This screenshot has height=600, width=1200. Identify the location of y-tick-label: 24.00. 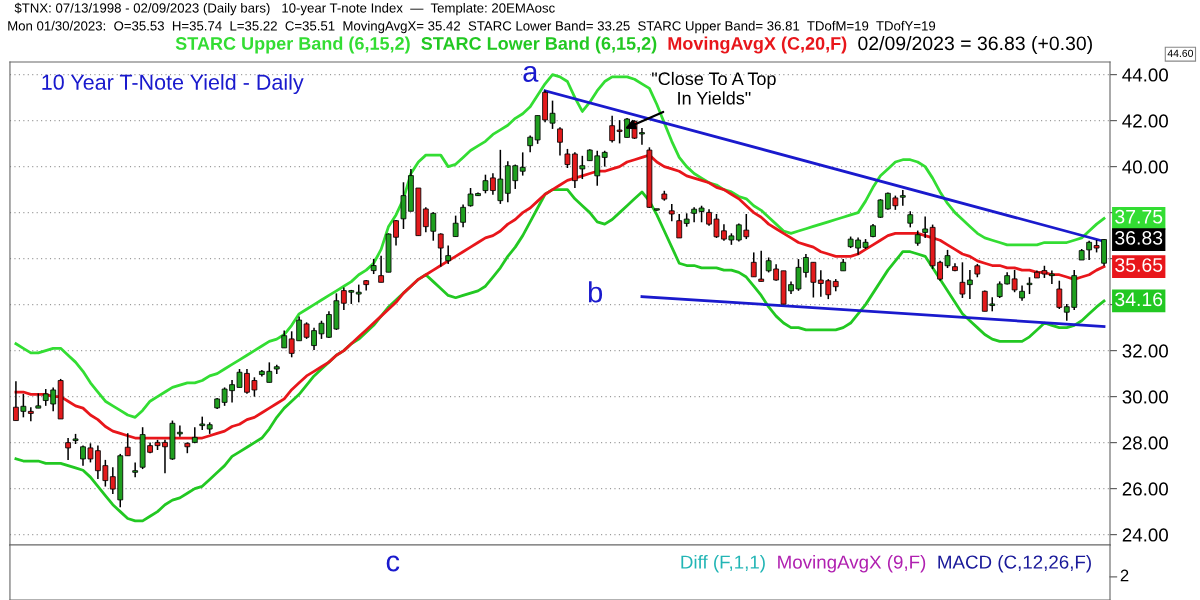
(1145, 535).